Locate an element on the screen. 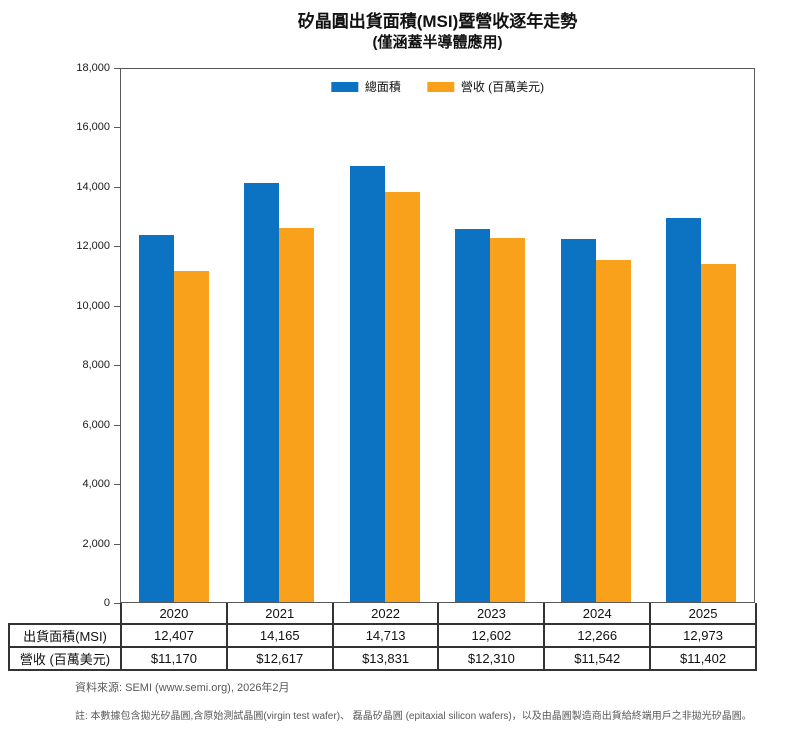 The image size is (800, 734). legend-item-total-area: 總面積 is located at coordinates (365, 86).